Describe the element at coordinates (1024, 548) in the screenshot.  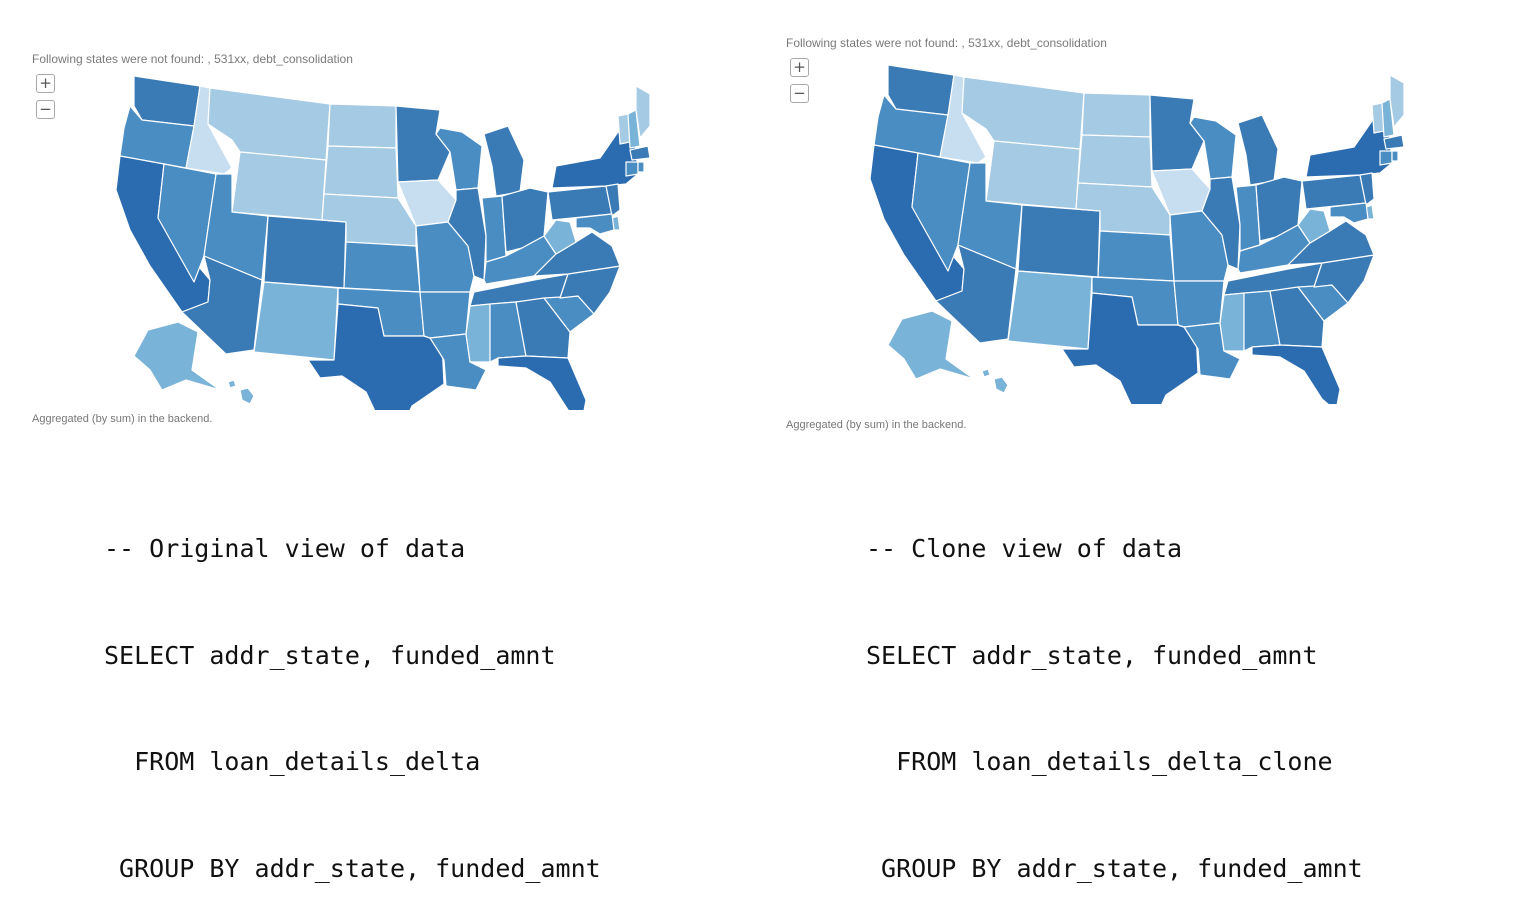
I see `sql-line: -- Clone view of data` at that location.